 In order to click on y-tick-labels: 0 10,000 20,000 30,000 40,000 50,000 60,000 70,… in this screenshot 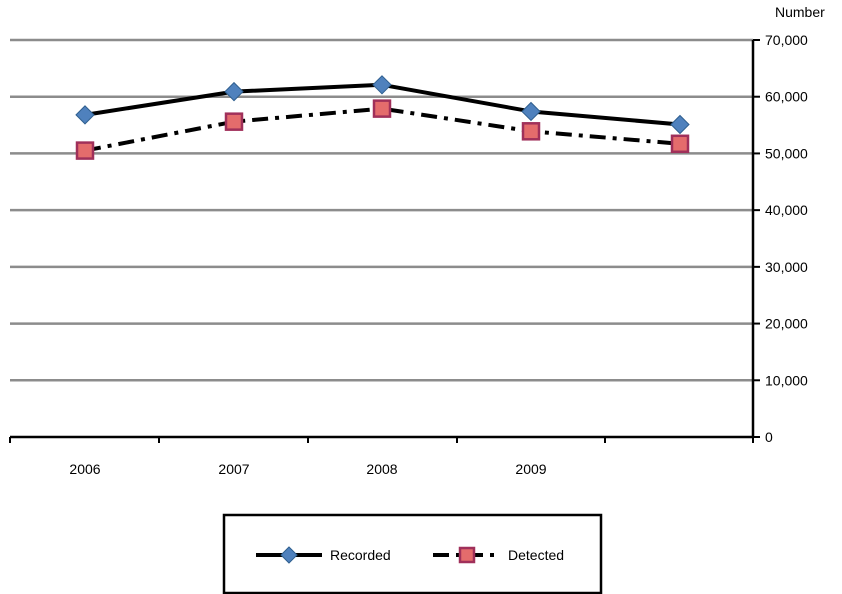, I will do `click(786, 238)`.